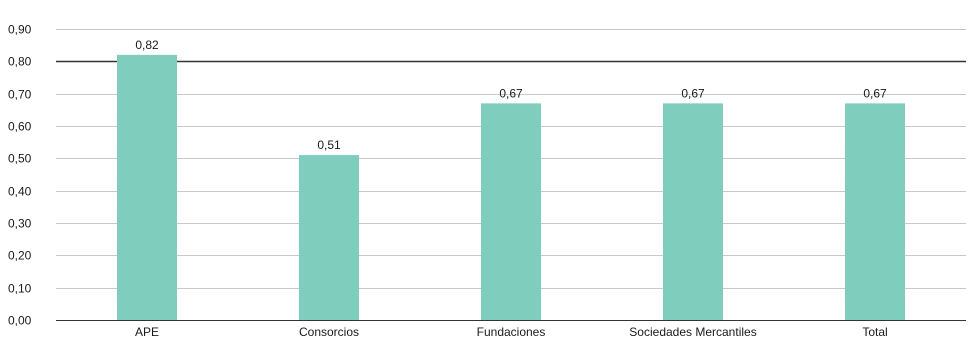 This screenshot has height=342, width=979. I want to click on y-tick-label: 0,60, so click(20, 127).